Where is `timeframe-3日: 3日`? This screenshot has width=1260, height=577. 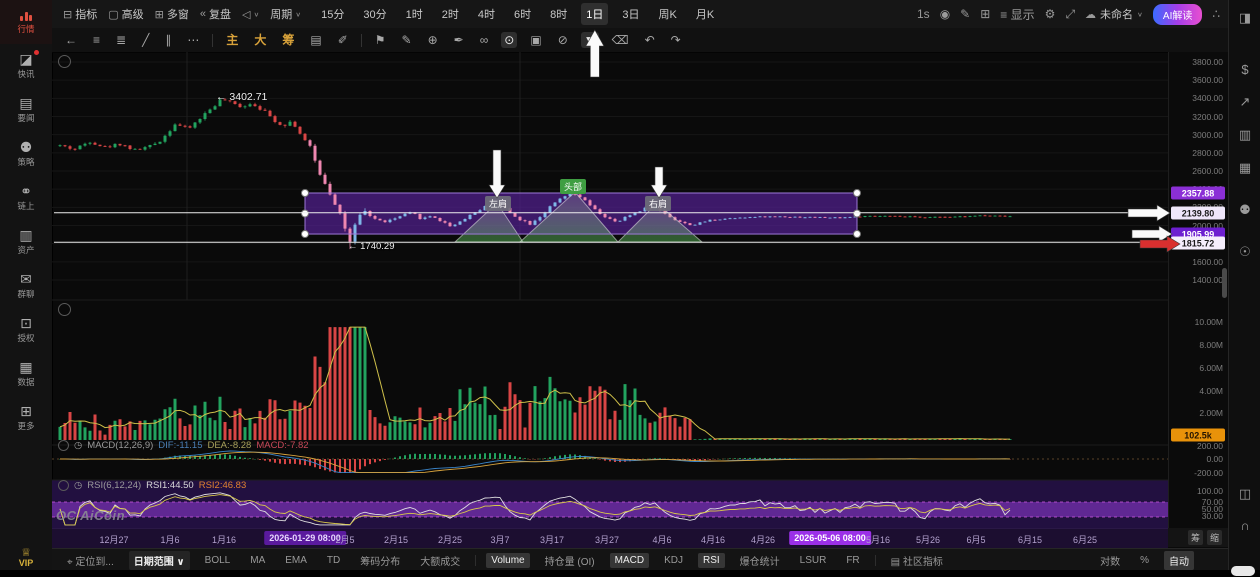
timeframe-3日: 3日 is located at coordinates (631, 15).